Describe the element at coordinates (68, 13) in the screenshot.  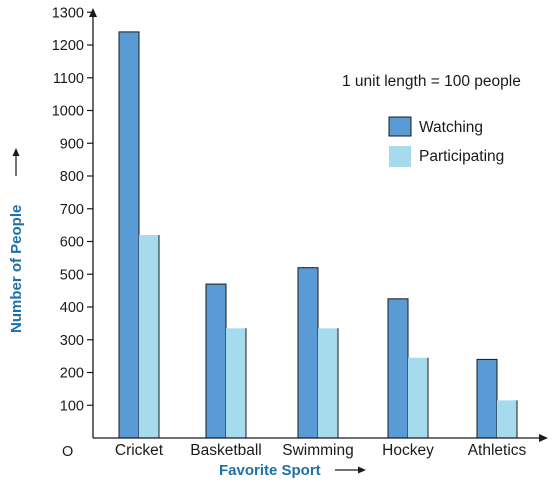
I see `y-tick-label: 1300` at that location.